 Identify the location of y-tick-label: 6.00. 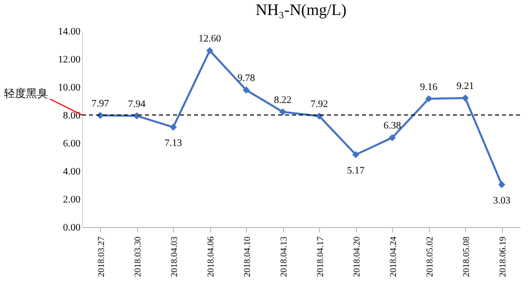
(71, 144).